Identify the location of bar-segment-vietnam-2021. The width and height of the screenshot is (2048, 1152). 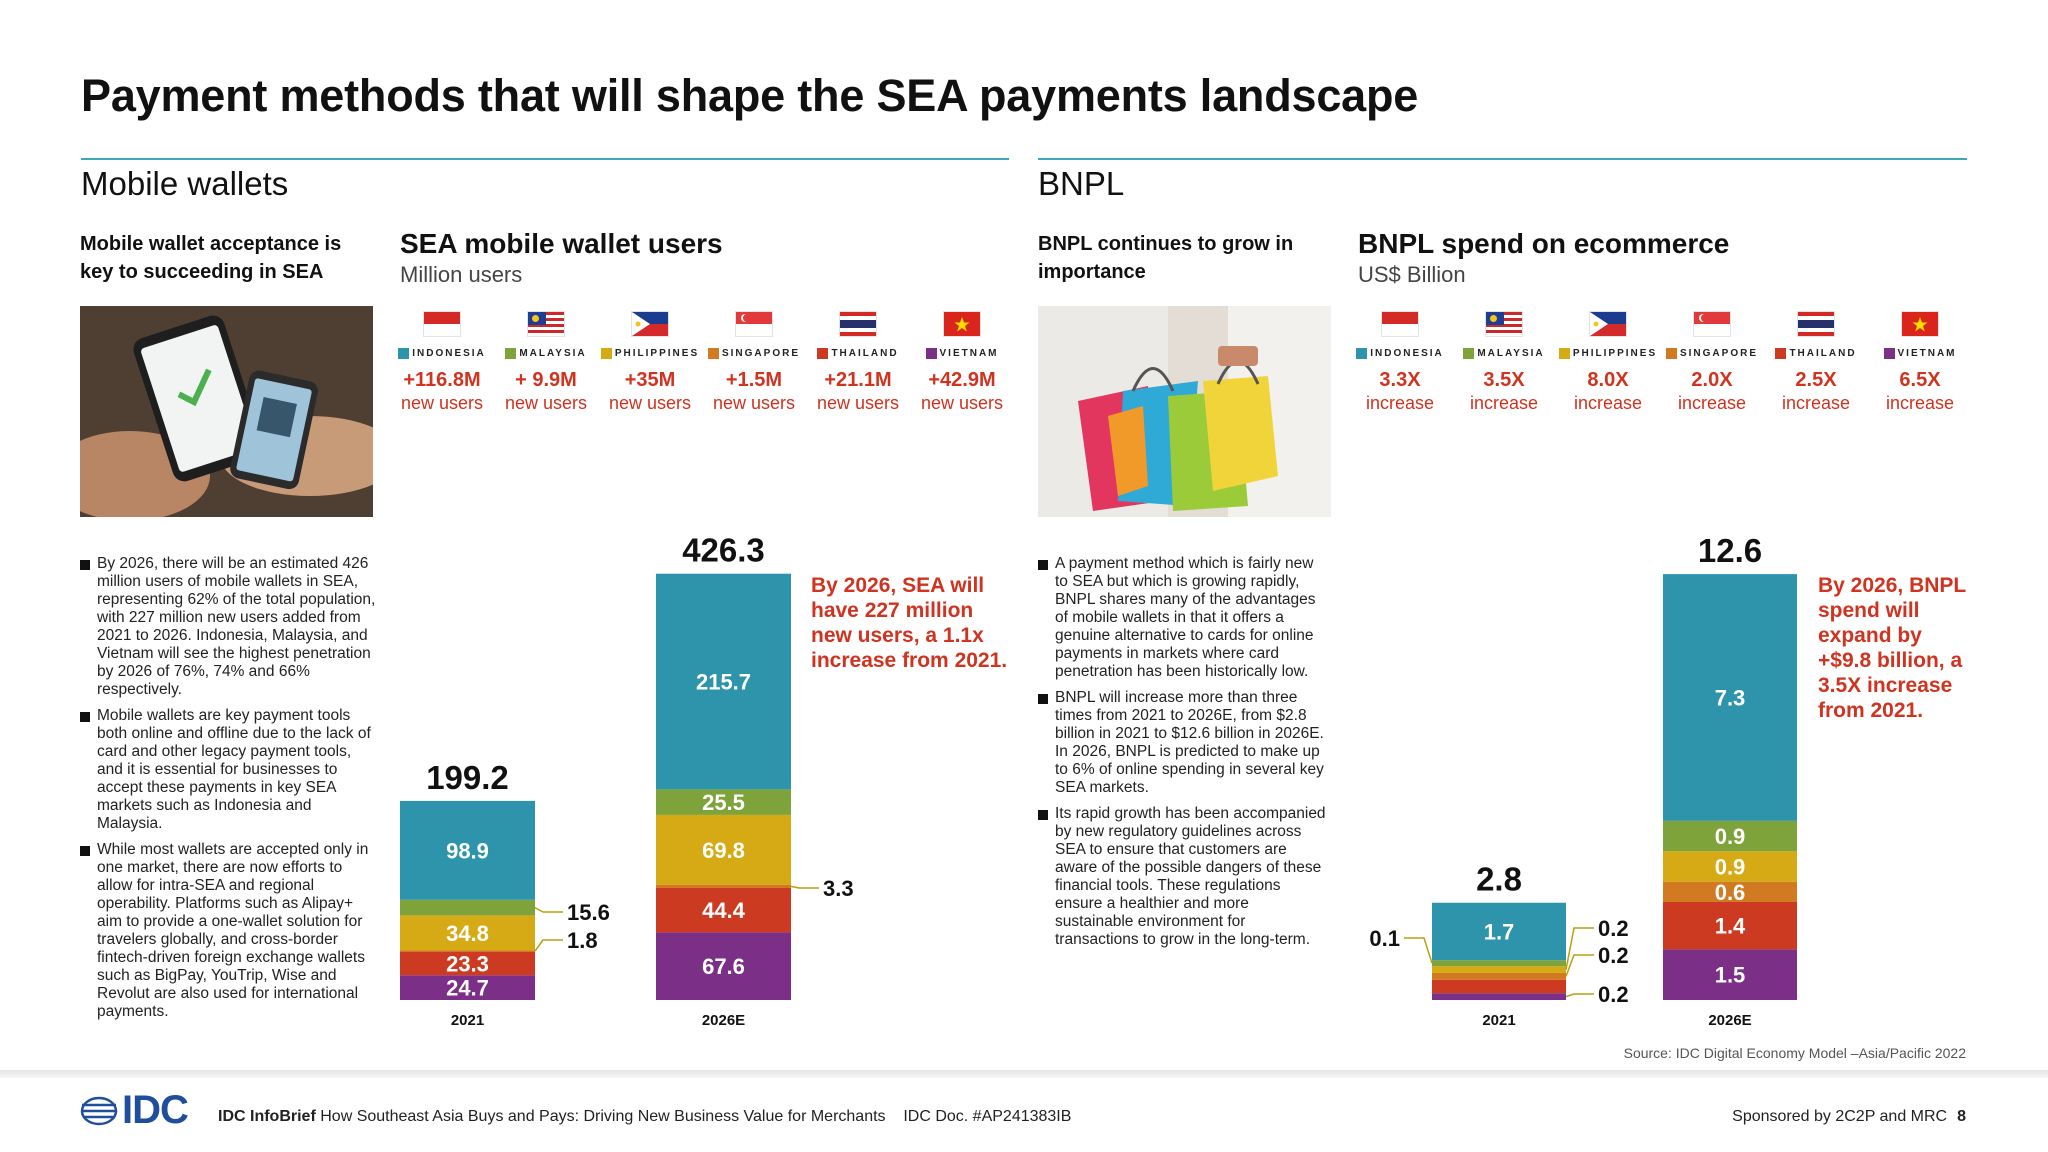
(467, 987).